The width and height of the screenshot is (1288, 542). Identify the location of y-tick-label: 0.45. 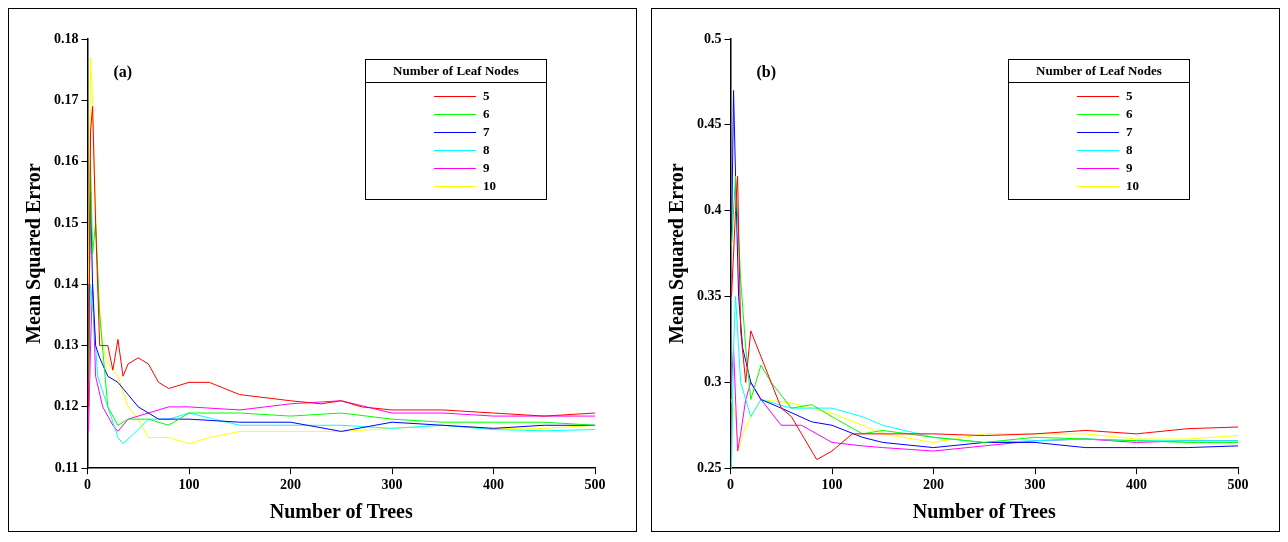
(709, 124).